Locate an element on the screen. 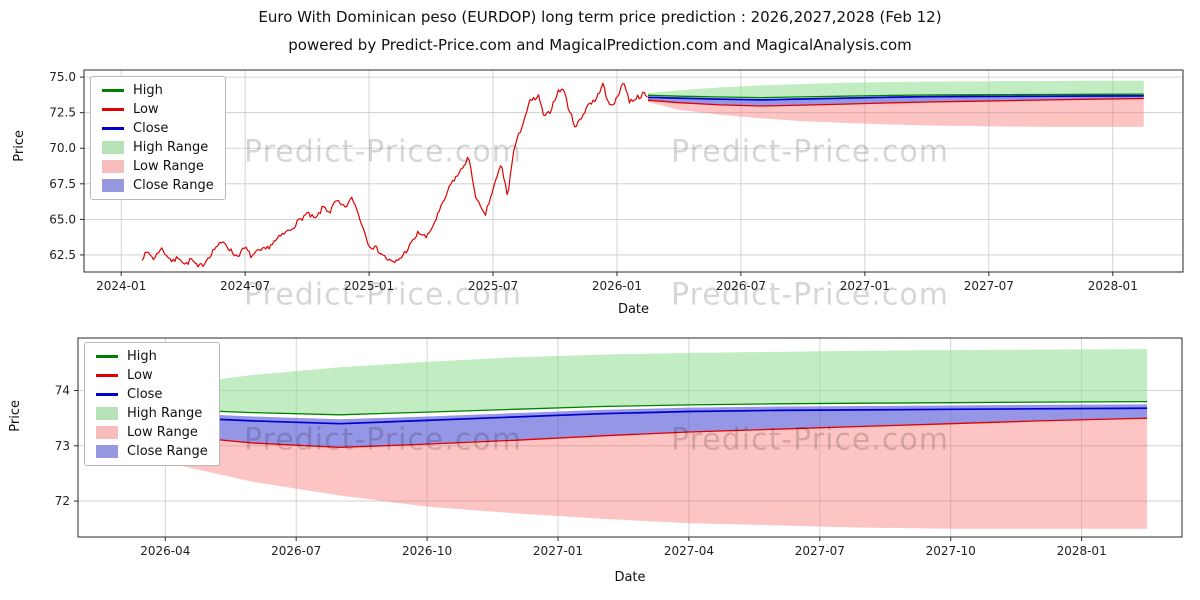 The image size is (1200, 600). svg-text: 2026-10 is located at coordinates (427, 551).